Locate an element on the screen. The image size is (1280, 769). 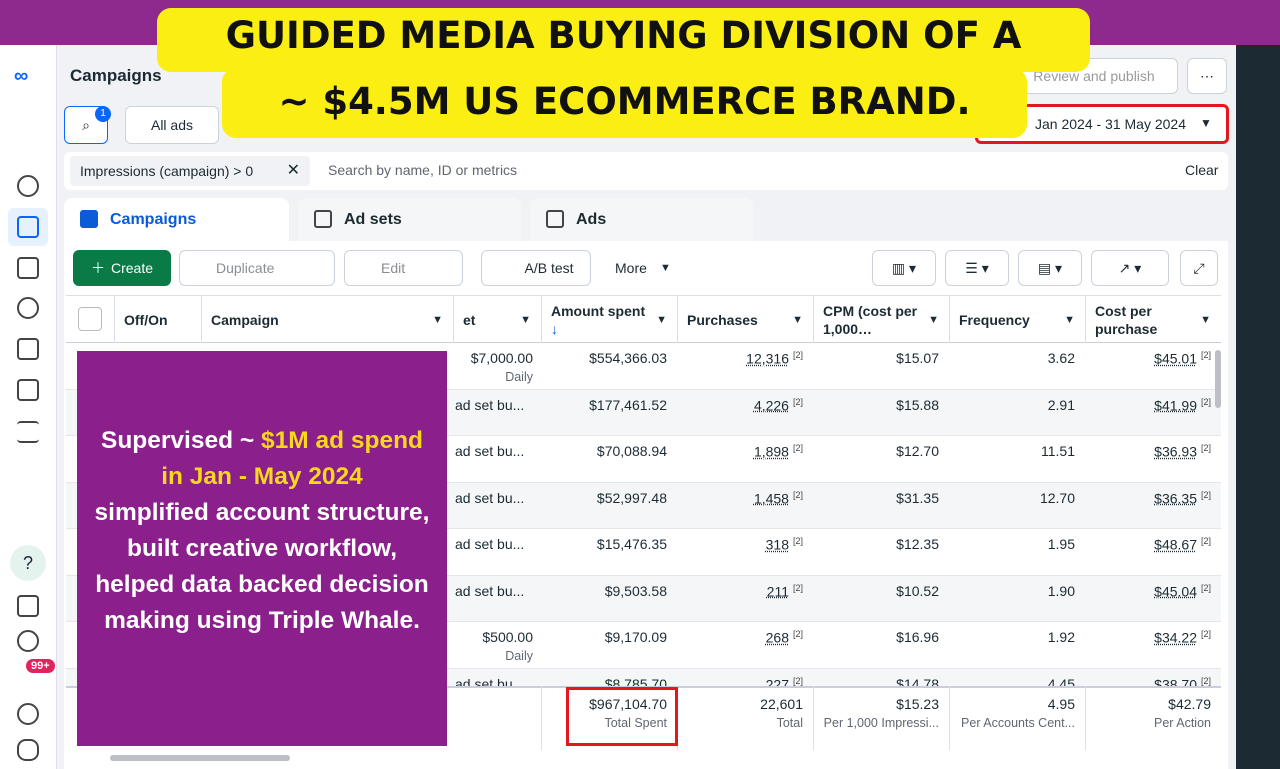
metric-cell: $554,366.03 is located at coordinates (609, 358).